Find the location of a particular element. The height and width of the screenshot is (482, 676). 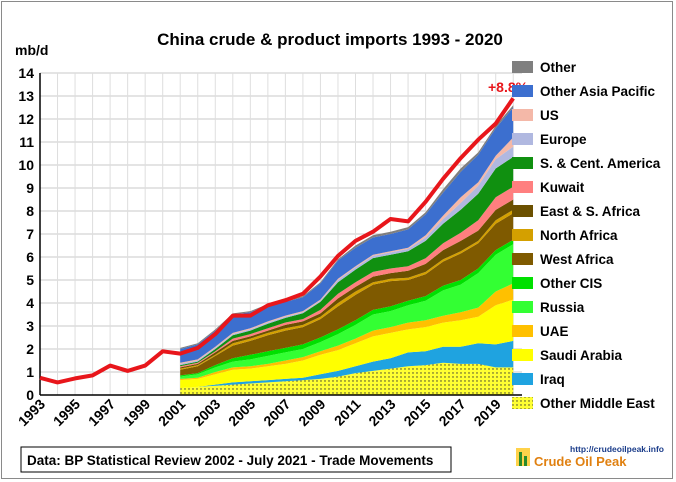

legend-label: Saudi Arabia is located at coordinates (581, 355).